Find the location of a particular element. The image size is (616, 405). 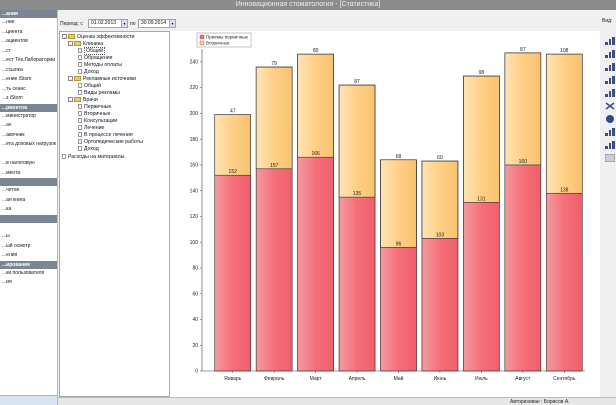

line-chart-icon is located at coordinates (610, 90).